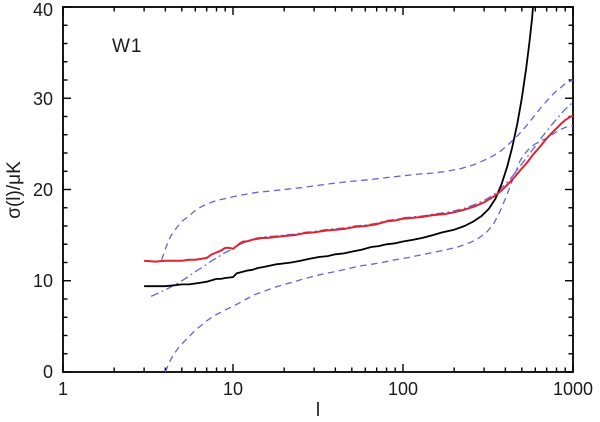 The image size is (600, 422). Describe the element at coordinates (14, 190) in the screenshot. I see `y-axis-title: σ(l)/μK` at that location.